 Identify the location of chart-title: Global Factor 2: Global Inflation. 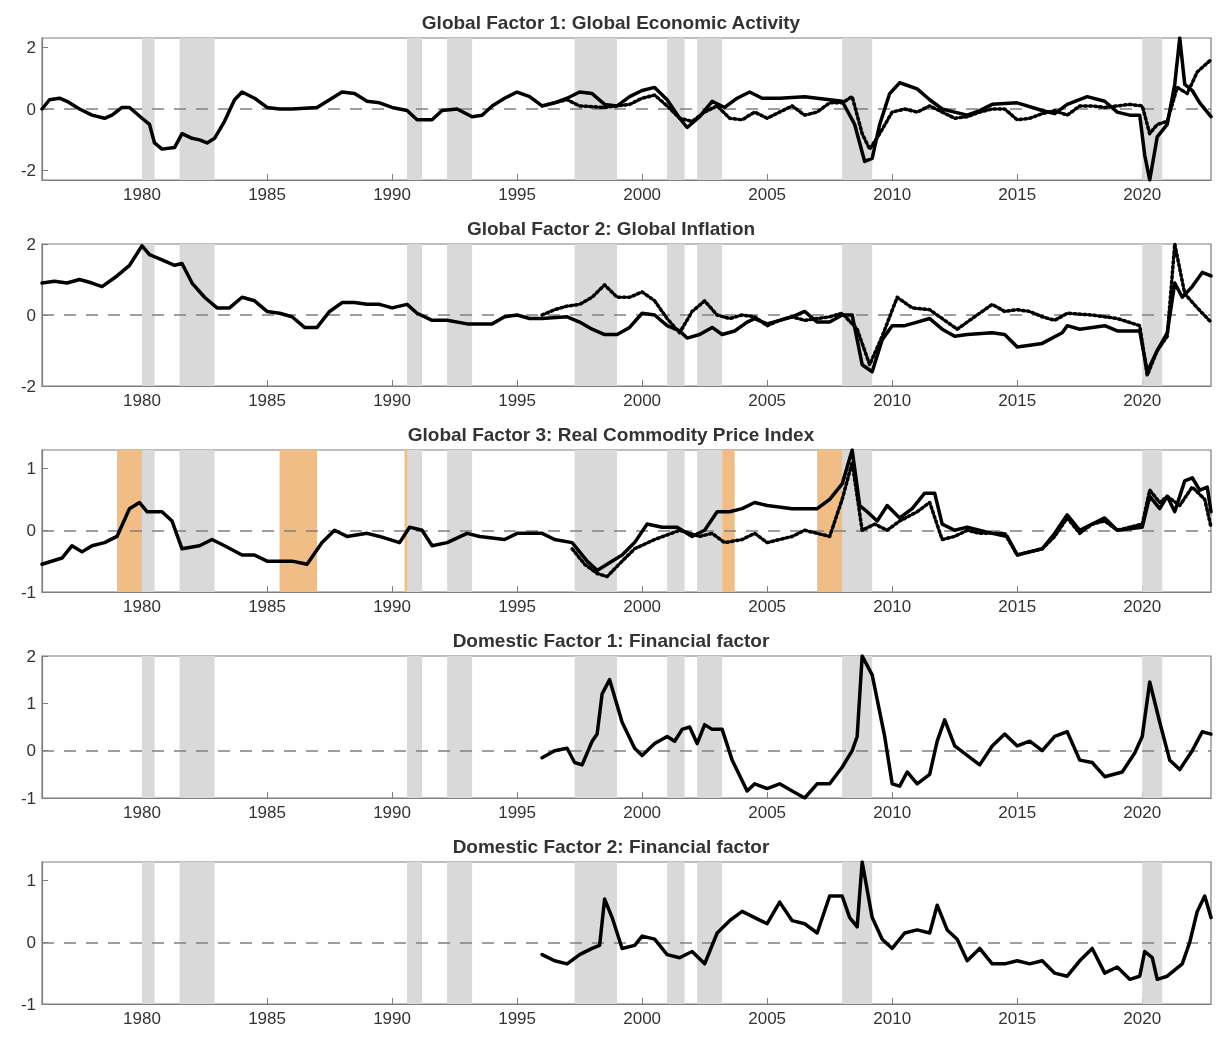
(611, 228).